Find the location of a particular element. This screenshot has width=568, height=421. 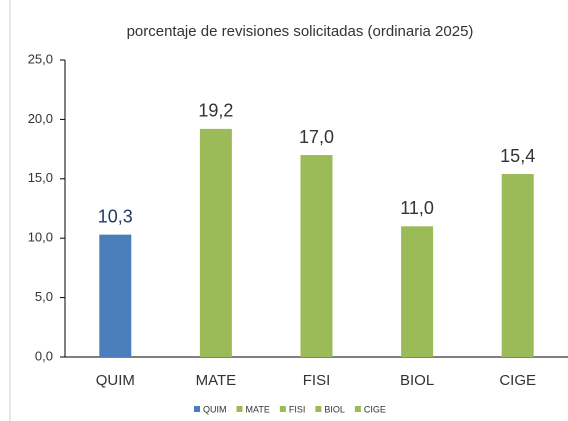

legend-label: QUIM is located at coordinates (215, 409).